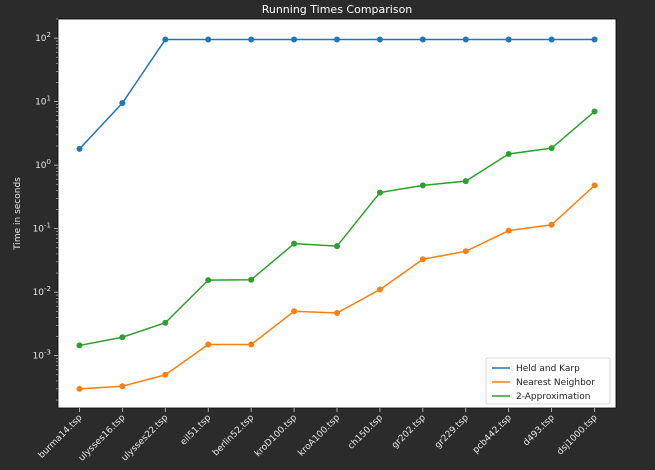  Describe the element at coordinates (548, 369) in the screenshot. I see `legend-label: Held and Karp` at that location.